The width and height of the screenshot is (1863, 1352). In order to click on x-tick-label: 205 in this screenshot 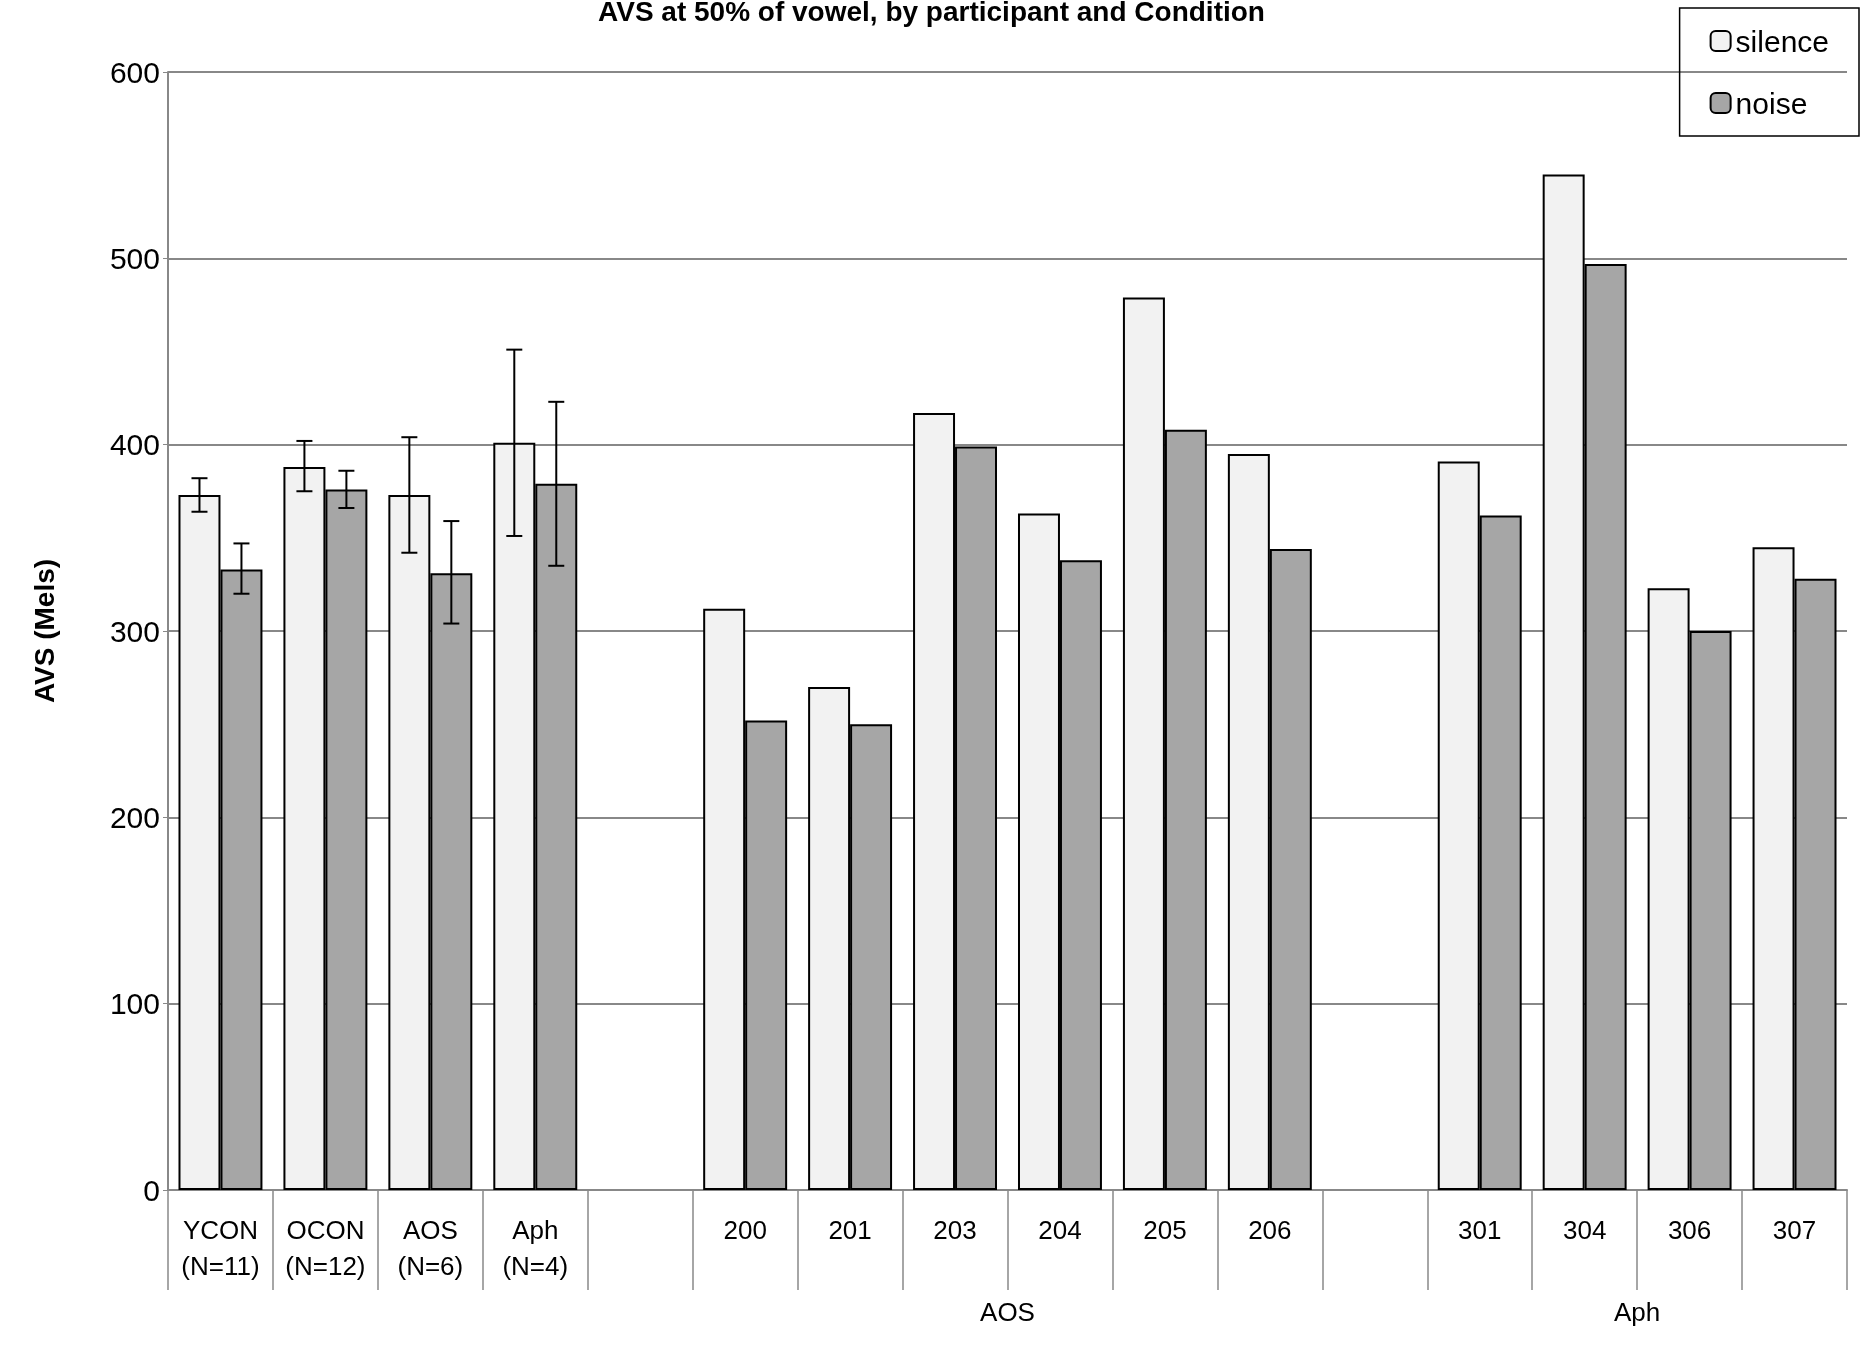, I will do `click(1165, 1230)`.